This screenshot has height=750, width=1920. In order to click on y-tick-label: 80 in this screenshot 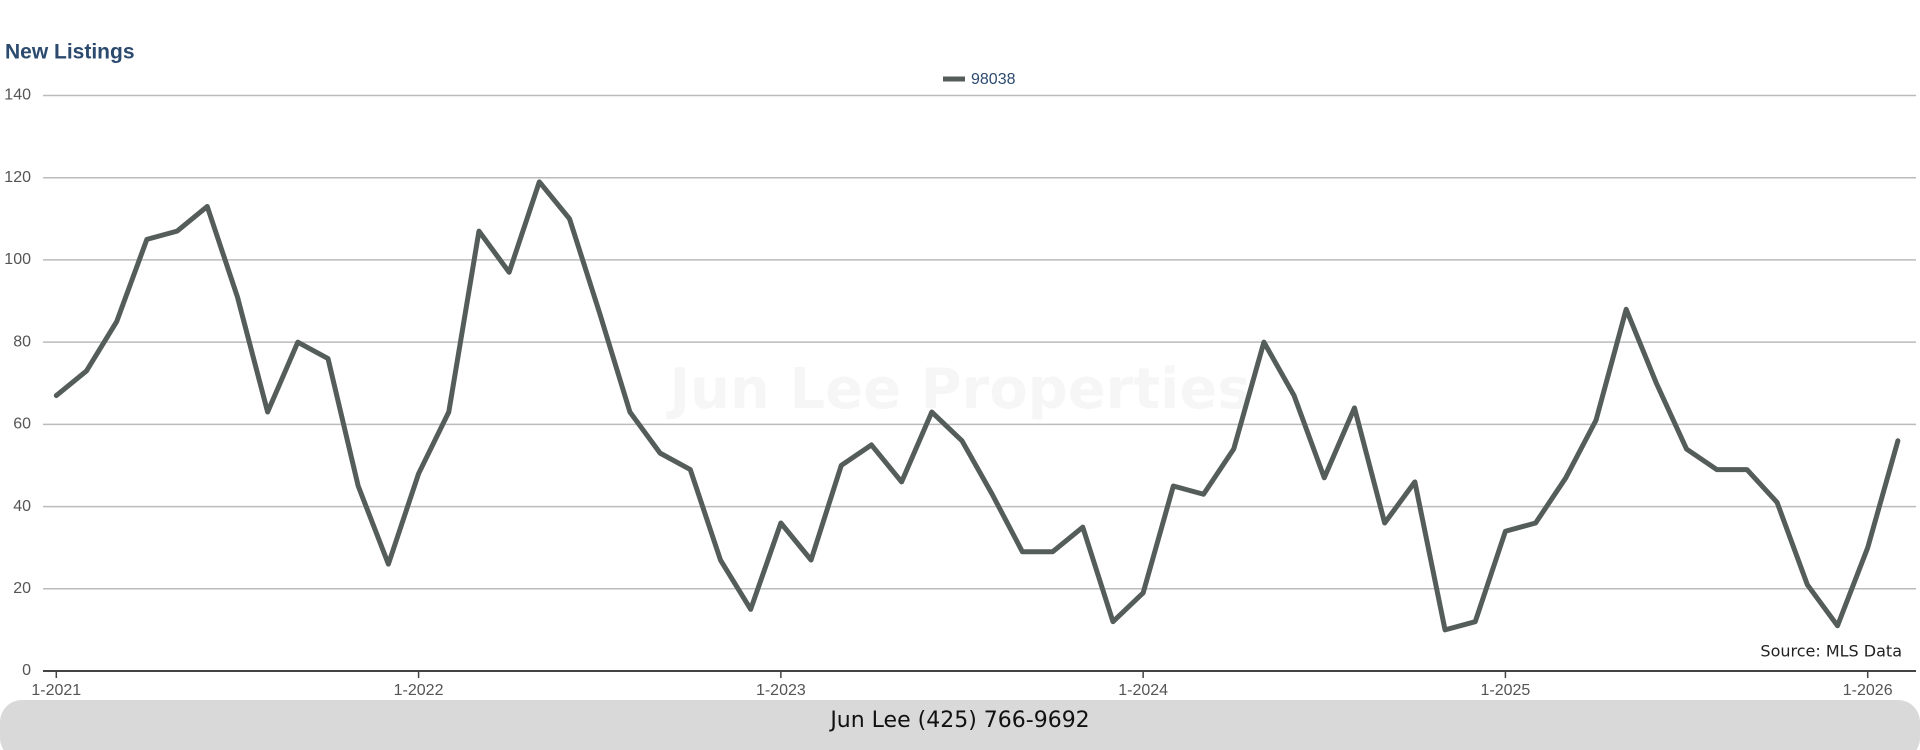, I will do `click(22, 341)`.